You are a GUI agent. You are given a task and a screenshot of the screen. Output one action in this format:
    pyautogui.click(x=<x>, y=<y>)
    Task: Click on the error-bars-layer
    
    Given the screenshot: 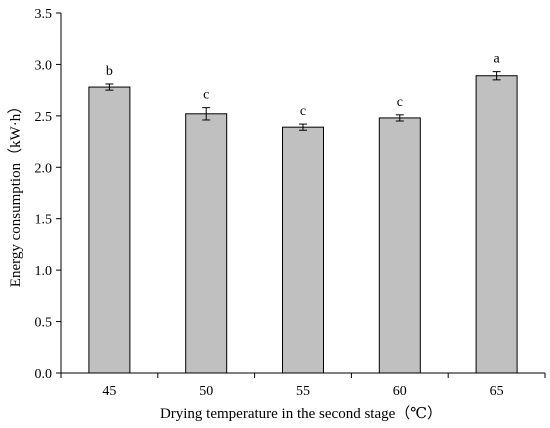 What is the action you would take?
    pyautogui.click(x=303, y=101)
    